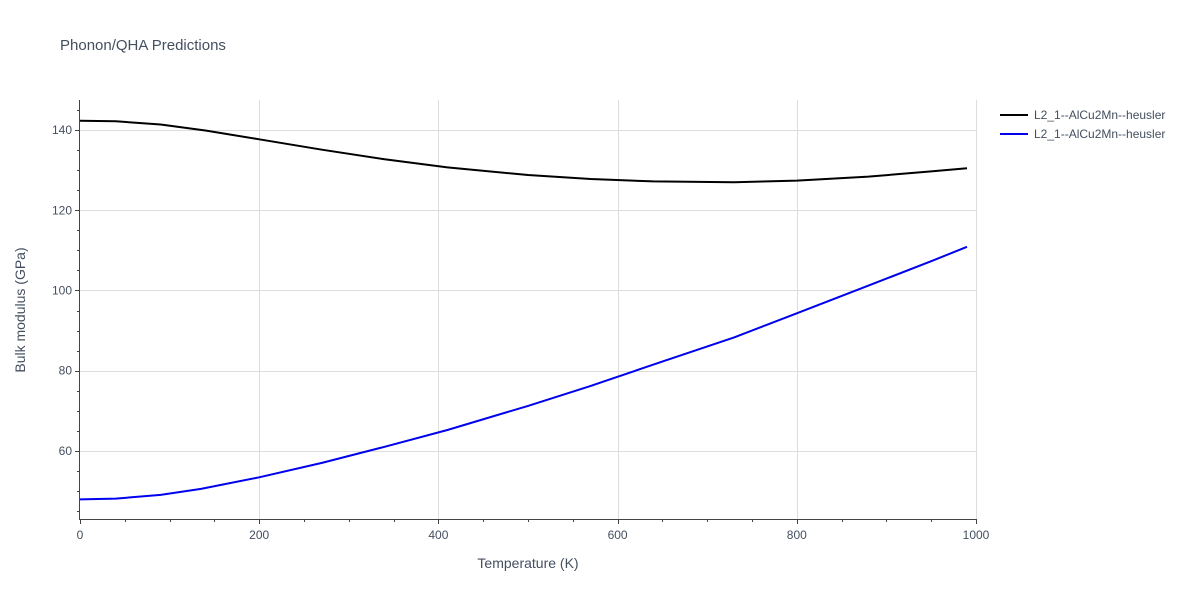  What do you see at coordinates (143, 45) in the screenshot?
I see `chart-title: Phonon/QHA Predictions` at bounding box center [143, 45].